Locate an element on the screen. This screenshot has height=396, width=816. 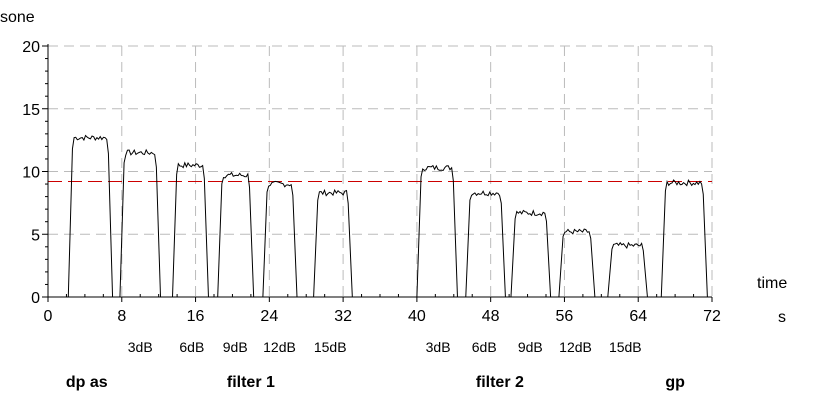
annotation-1: 6dB is located at coordinates (191, 347).